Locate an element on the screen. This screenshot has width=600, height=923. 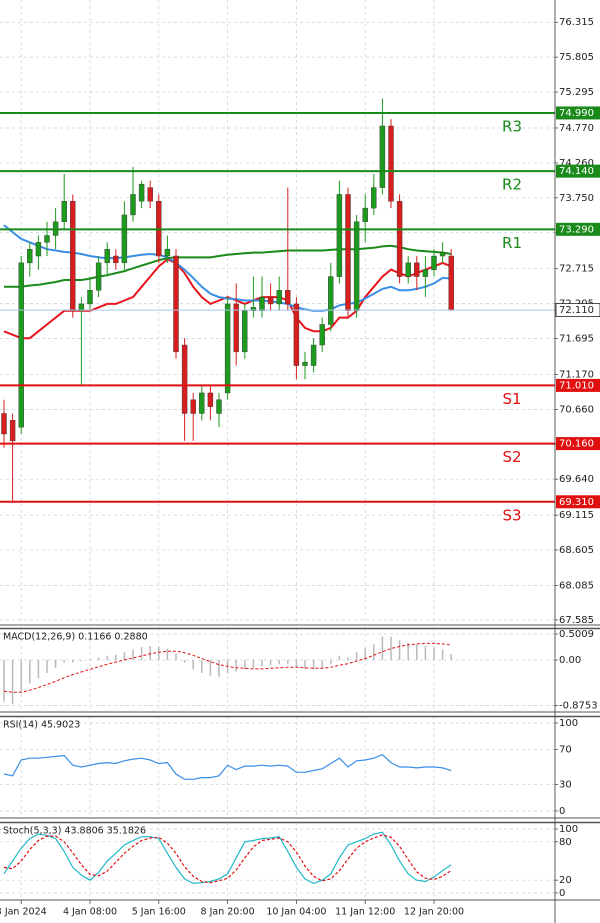
level-price-label: 74.990 is located at coordinates (576, 113).